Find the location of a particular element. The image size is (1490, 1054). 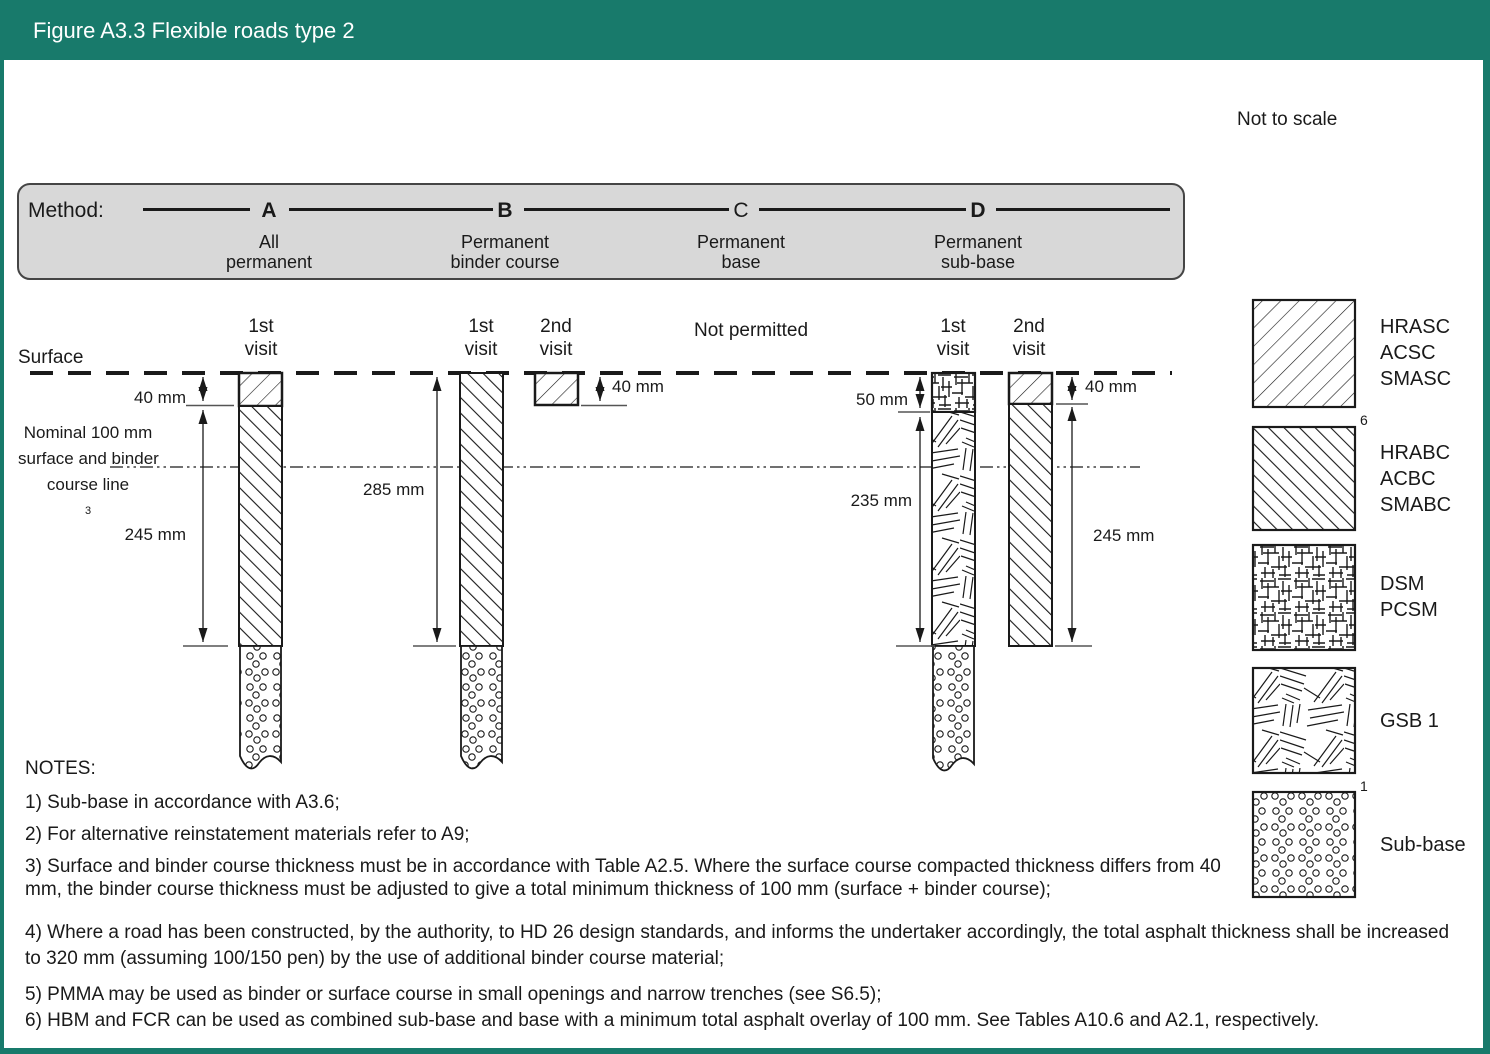

method-desc-d: Permanent sub-base is located at coordinates (978, 252).